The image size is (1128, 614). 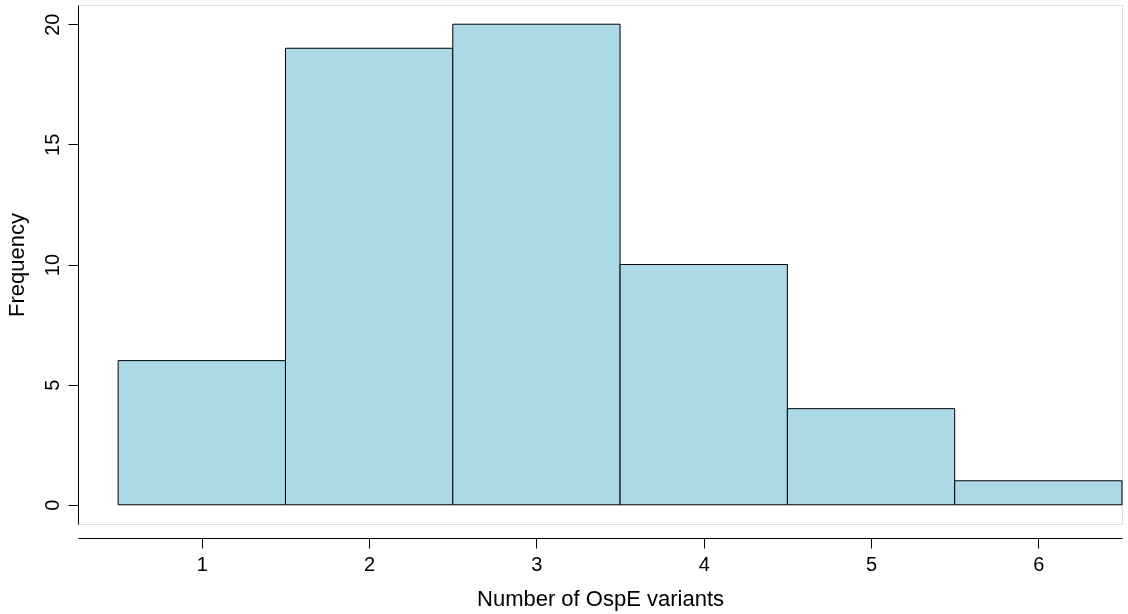 What do you see at coordinates (537, 563) in the screenshot?
I see `x-tick-label: 3` at bounding box center [537, 563].